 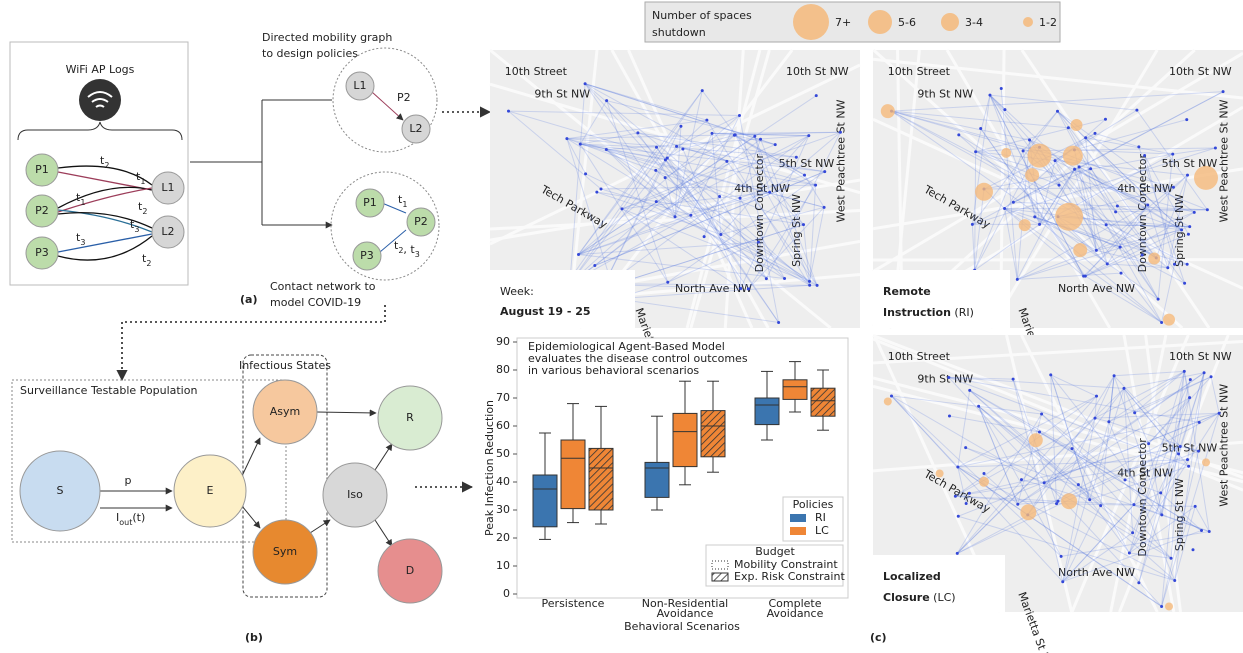 What do you see at coordinates (907, 291) in the screenshot?
I see `map-title: Remote` at bounding box center [907, 291].